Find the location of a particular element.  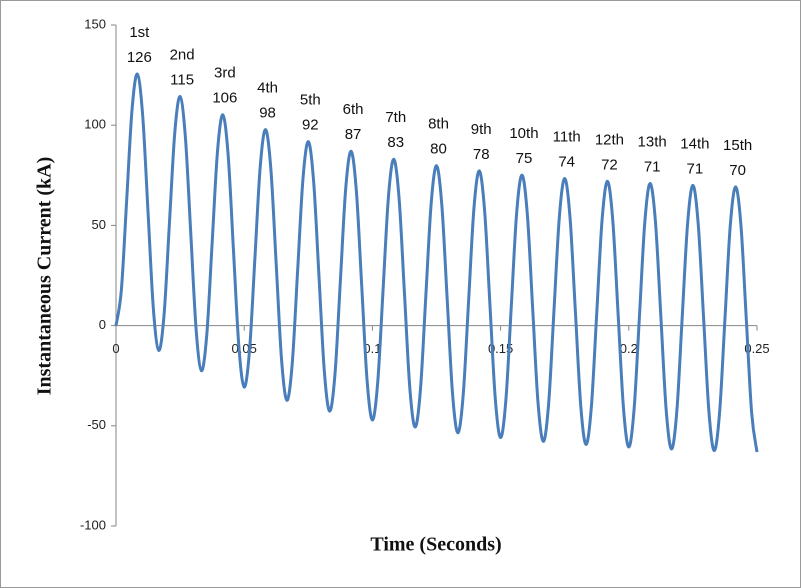

peak-value-label: 98 is located at coordinates (267, 113).